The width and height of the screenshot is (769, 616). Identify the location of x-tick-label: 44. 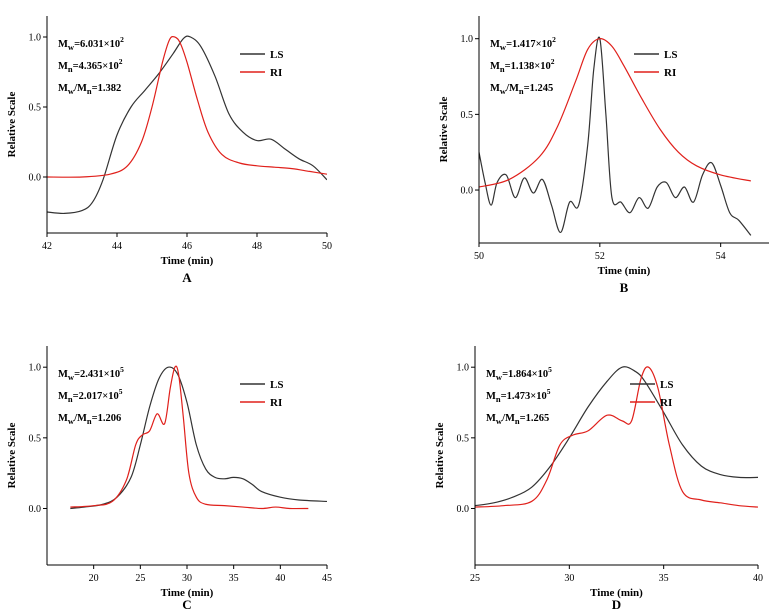
(117, 246).